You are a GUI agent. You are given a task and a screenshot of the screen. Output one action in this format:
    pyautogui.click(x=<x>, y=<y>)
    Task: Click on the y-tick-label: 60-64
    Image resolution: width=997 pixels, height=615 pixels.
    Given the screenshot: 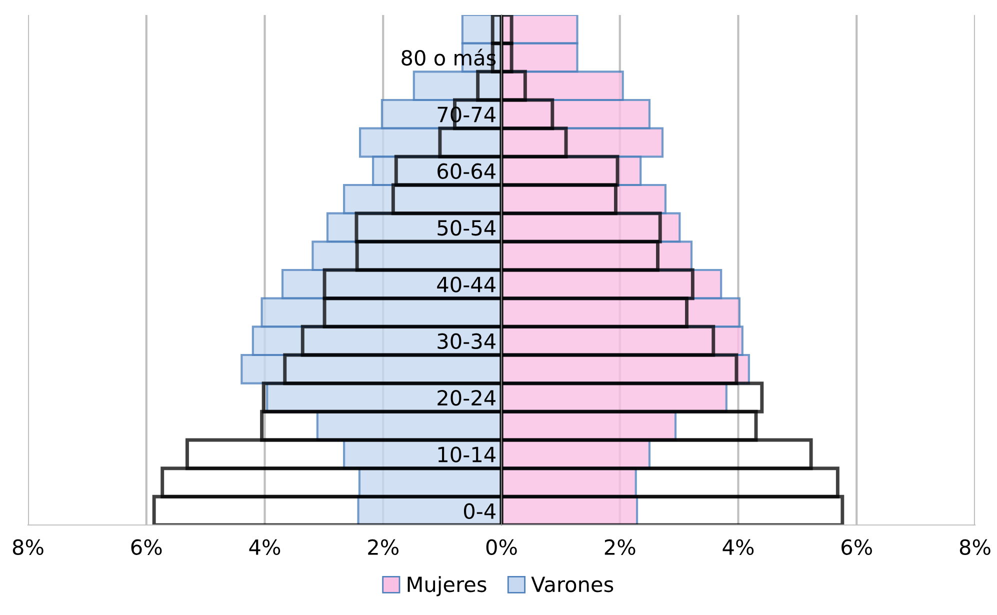 What is the action you would take?
    pyautogui.click(x=467, y=171)
    